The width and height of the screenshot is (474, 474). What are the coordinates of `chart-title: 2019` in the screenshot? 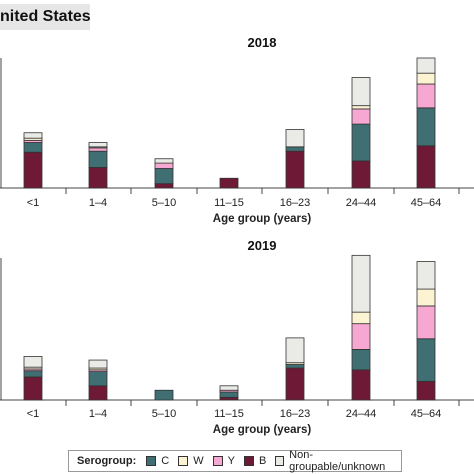 It's located at (262, 245).